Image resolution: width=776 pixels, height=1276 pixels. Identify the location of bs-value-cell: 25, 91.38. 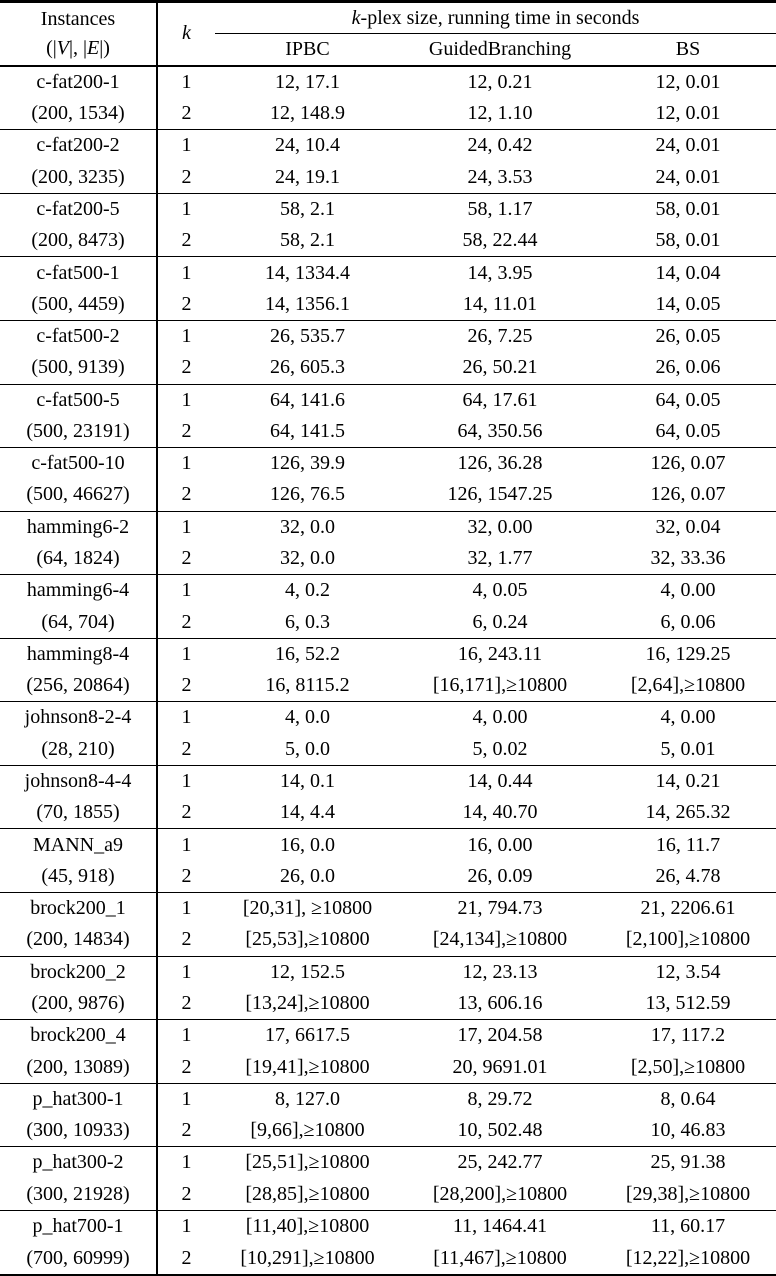
(688, 1162).